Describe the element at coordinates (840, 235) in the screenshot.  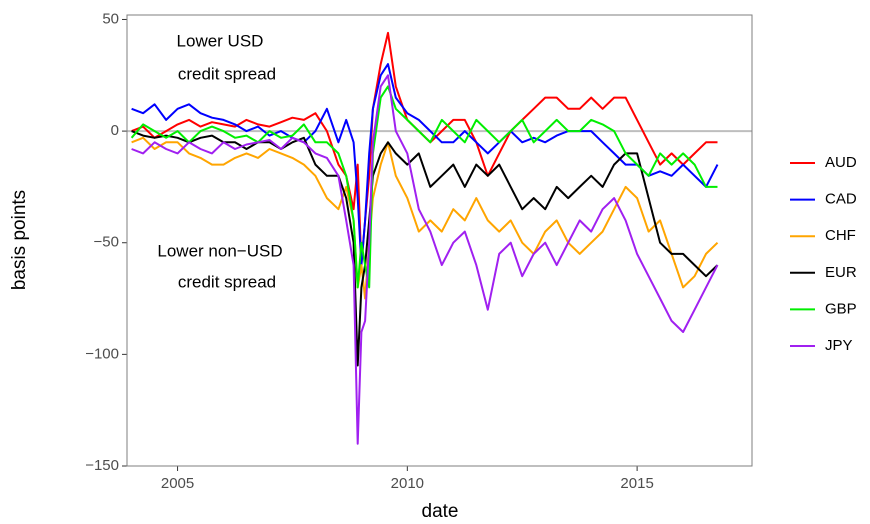
I see `legend-label: CHF` at that location.